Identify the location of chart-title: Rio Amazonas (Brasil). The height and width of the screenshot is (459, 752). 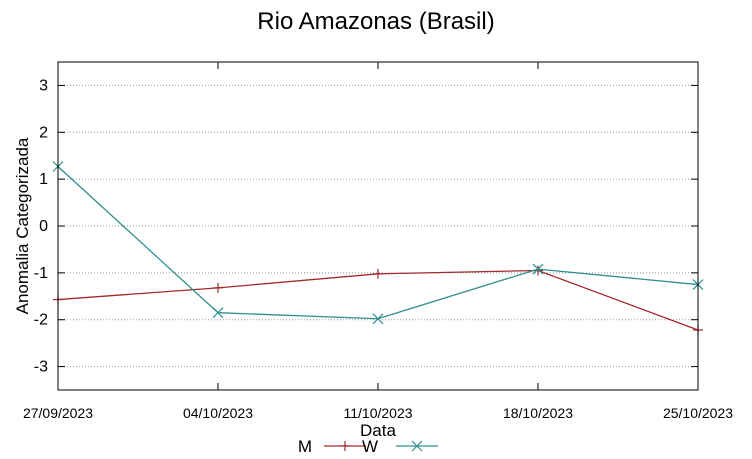
(375, 21).